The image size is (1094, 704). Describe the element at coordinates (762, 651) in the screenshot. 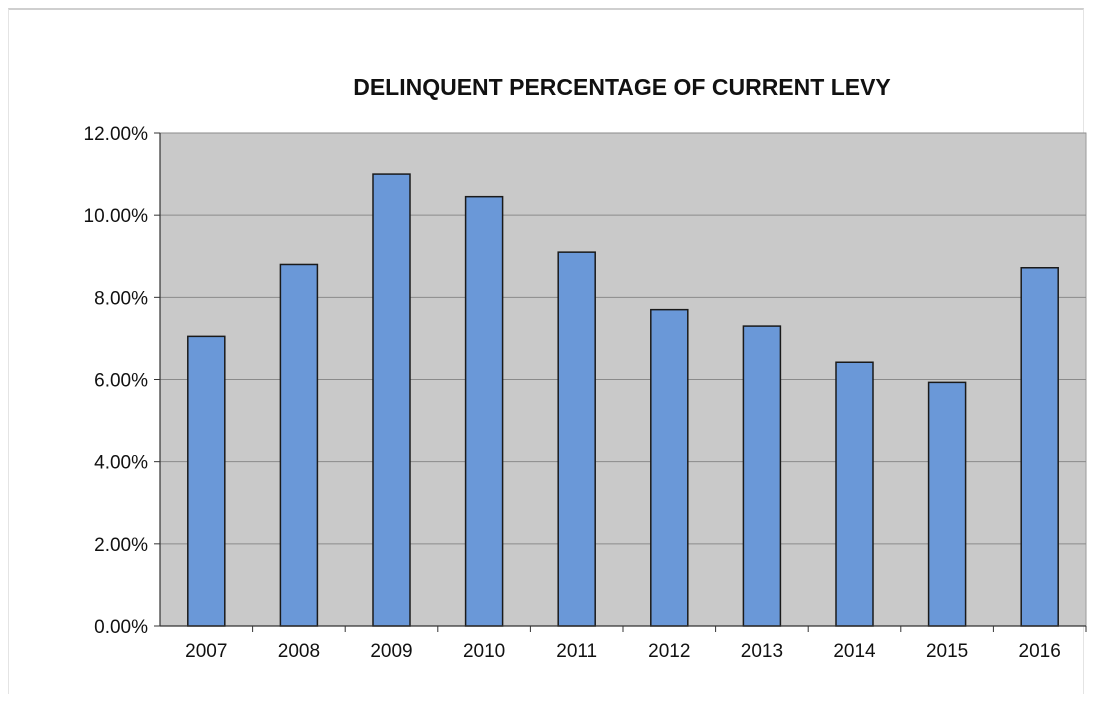

I see `x-tick-label: 2013` at that location.